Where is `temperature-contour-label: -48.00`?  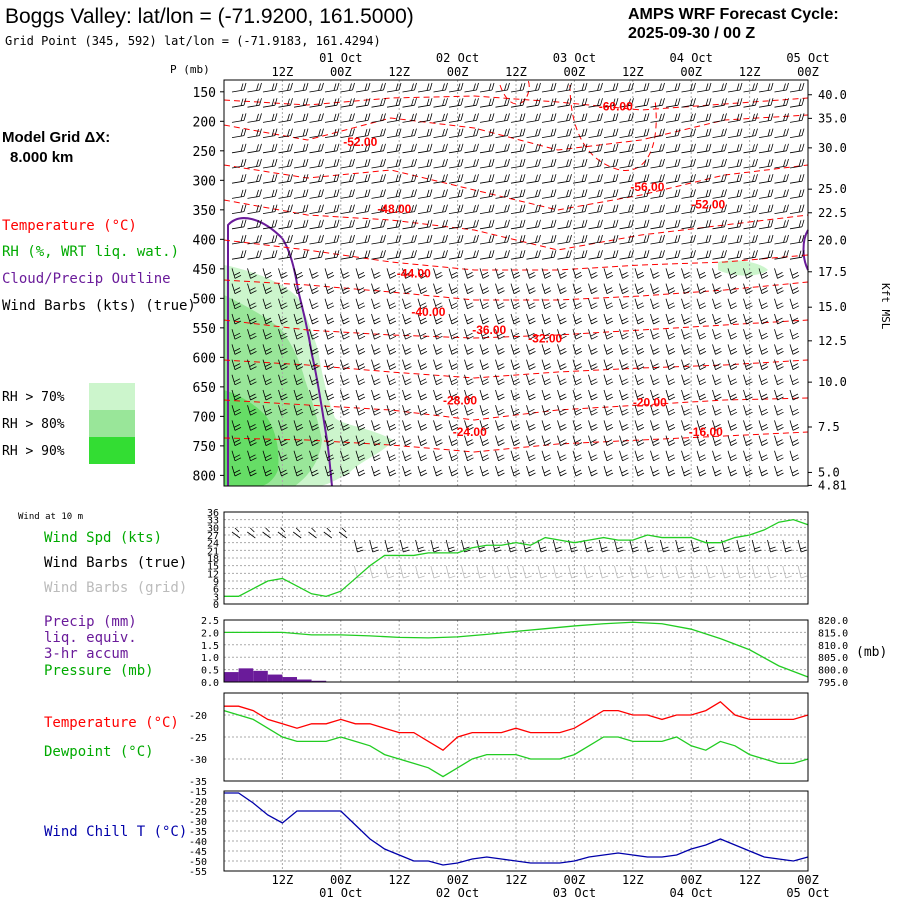 temperature-contour-label: -48.00 is located at coordinates (394, 209).